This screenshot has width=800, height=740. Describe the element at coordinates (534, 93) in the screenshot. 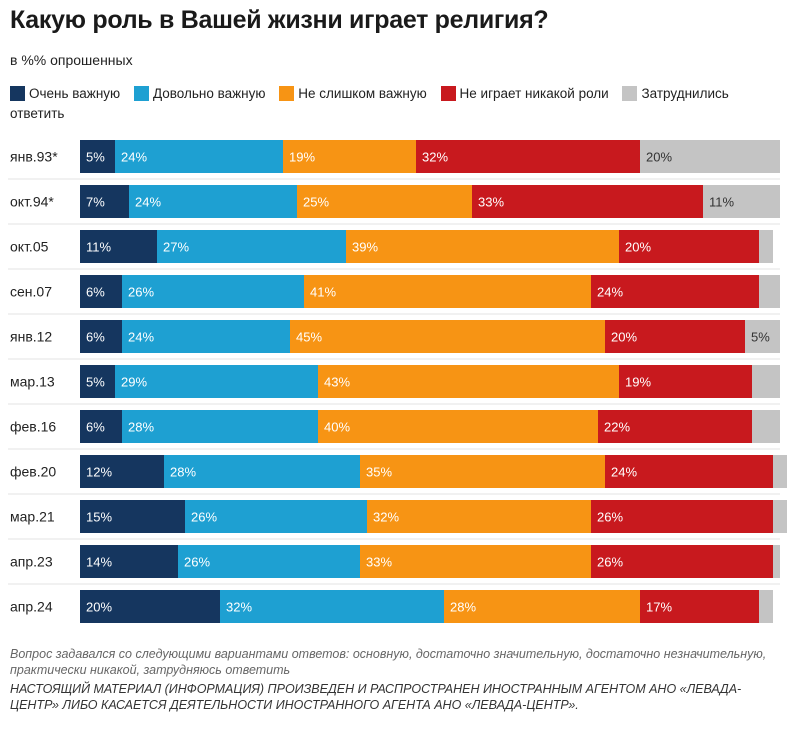

I see `legend-label: Не играет никакой роли` at that location.